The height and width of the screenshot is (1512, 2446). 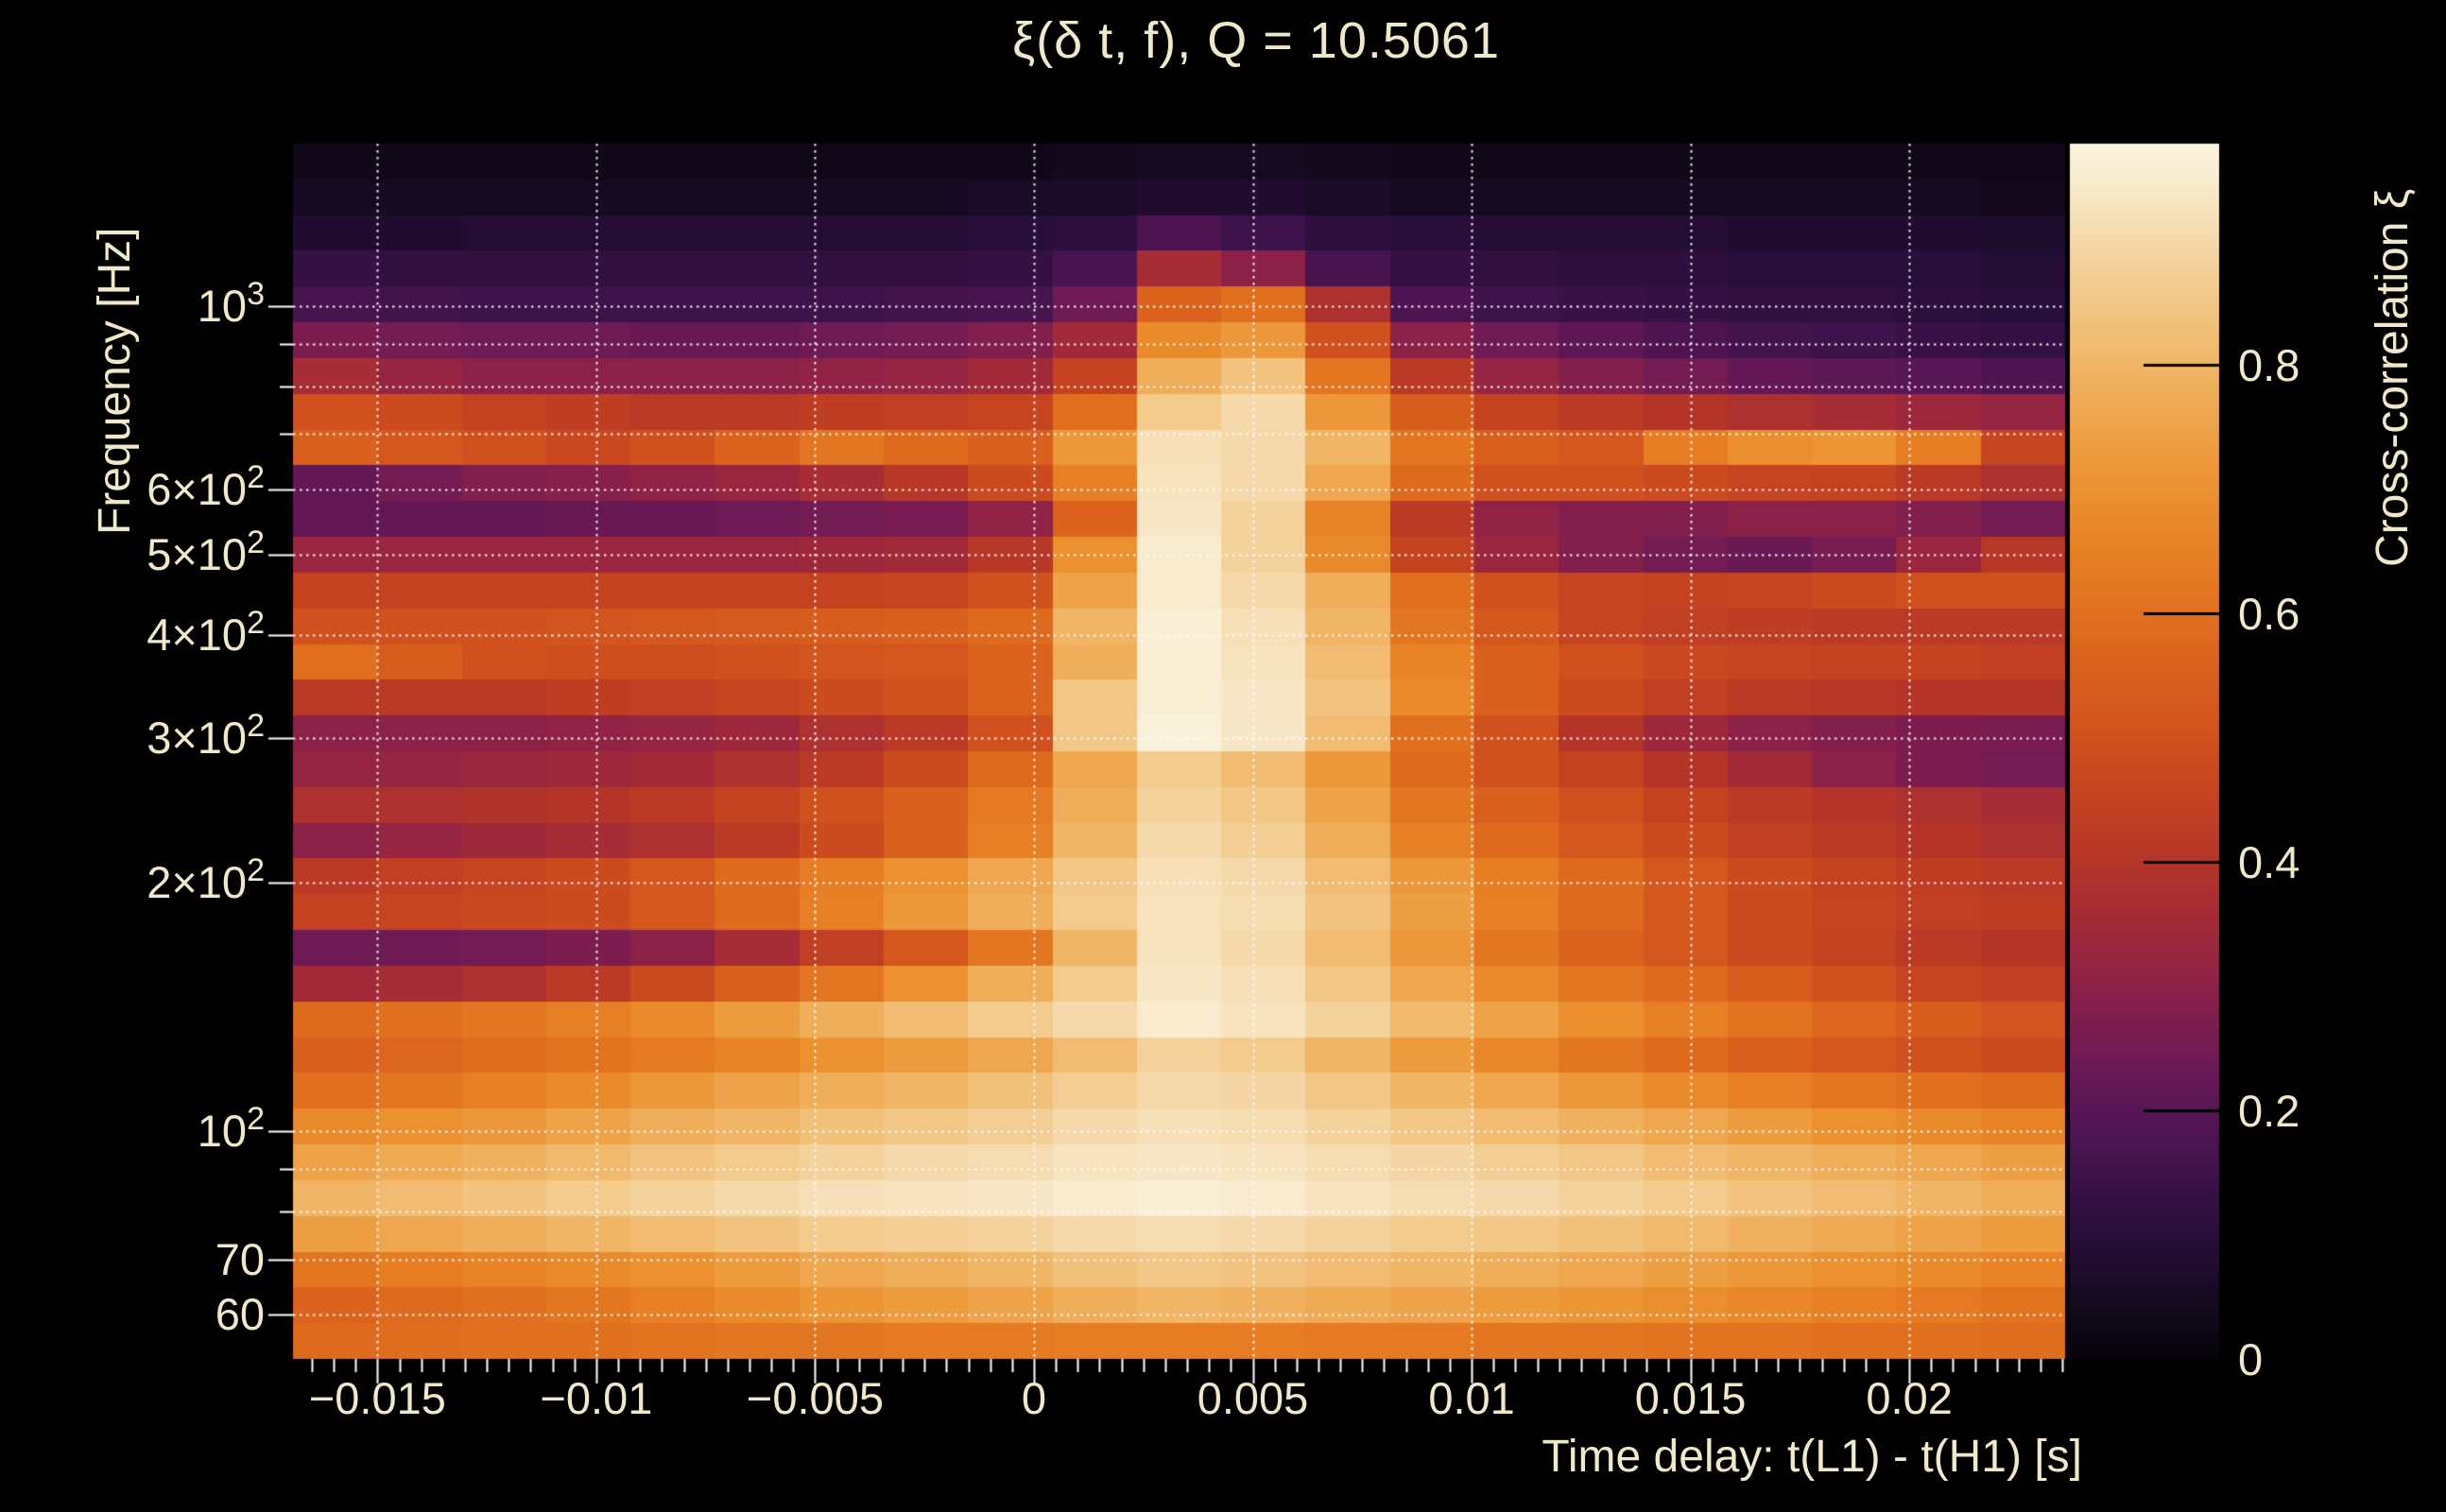 I want to click on x-tick-label: −0.01, so click(x=596, y=1398).